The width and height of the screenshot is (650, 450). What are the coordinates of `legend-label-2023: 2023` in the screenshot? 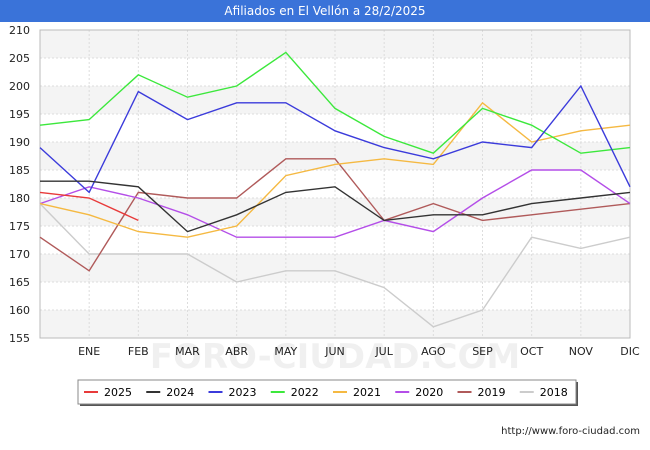 It's located at (243, 392).